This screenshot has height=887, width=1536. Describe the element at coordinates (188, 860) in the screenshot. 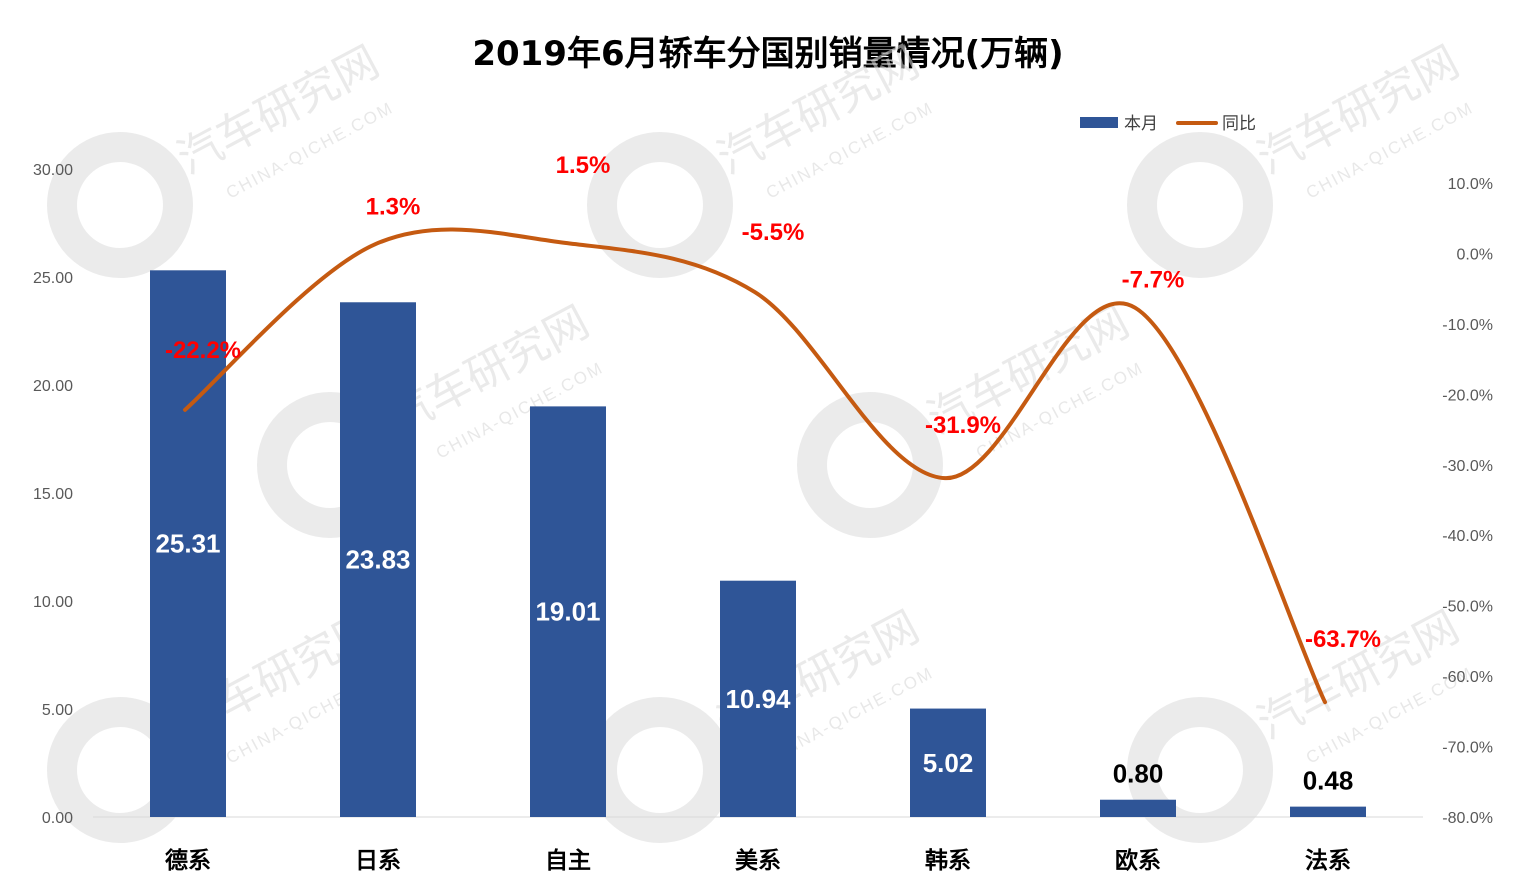

I see `category-label: 德系` at that location.